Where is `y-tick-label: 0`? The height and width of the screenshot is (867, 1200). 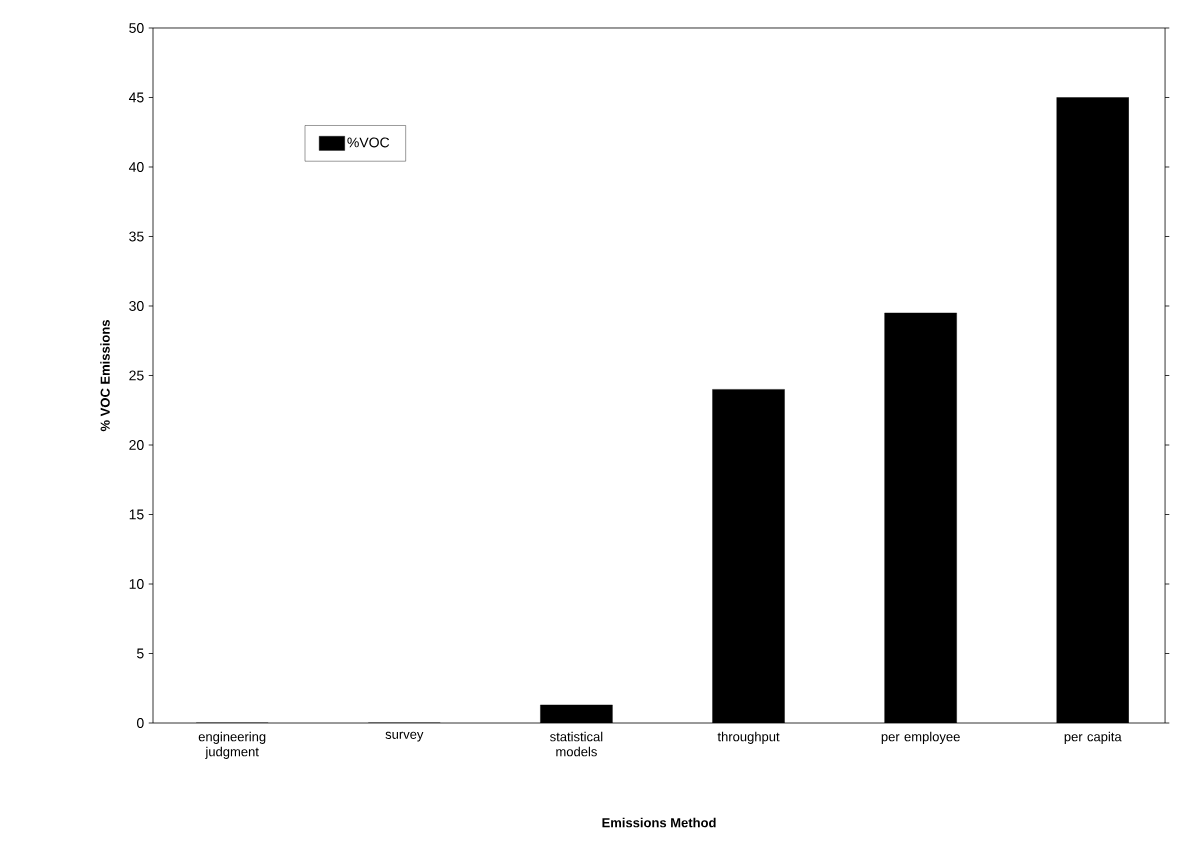
y-tick-label: 0 is located at coordinates (140, 723).